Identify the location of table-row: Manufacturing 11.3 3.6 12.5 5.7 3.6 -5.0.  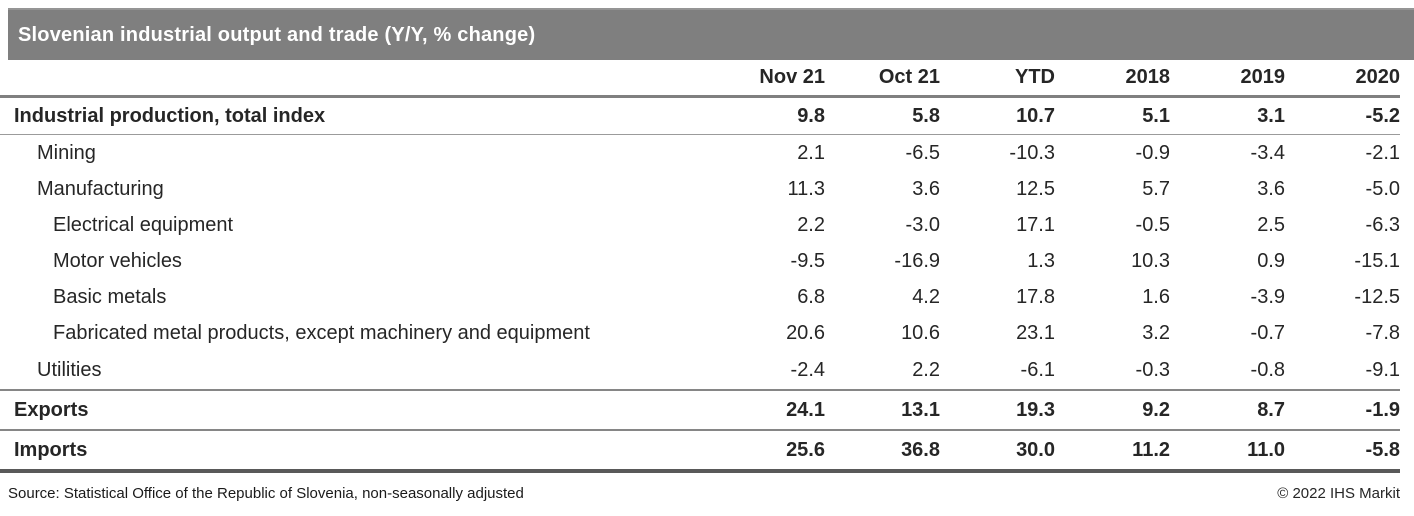
(700, 189).